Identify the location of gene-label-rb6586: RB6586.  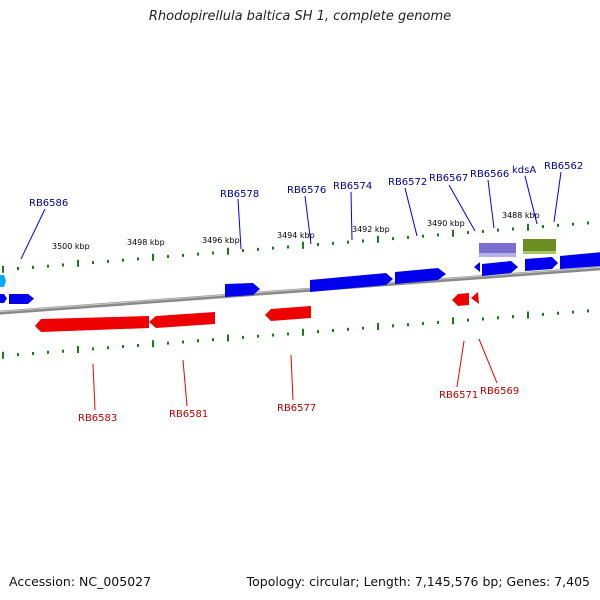
(48, 203).